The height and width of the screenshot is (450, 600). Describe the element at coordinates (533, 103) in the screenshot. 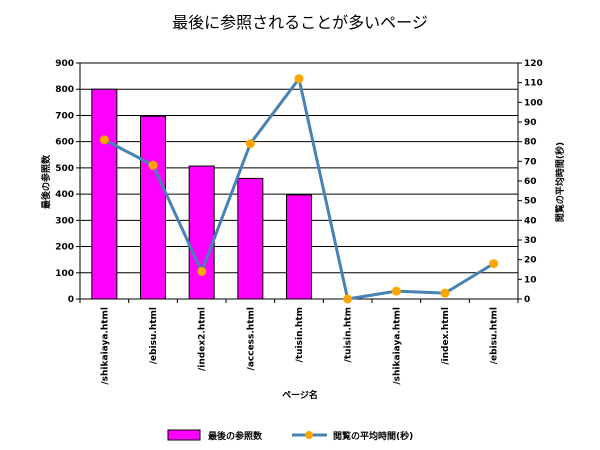

I see `right-y-tick-label: 100` at that location.